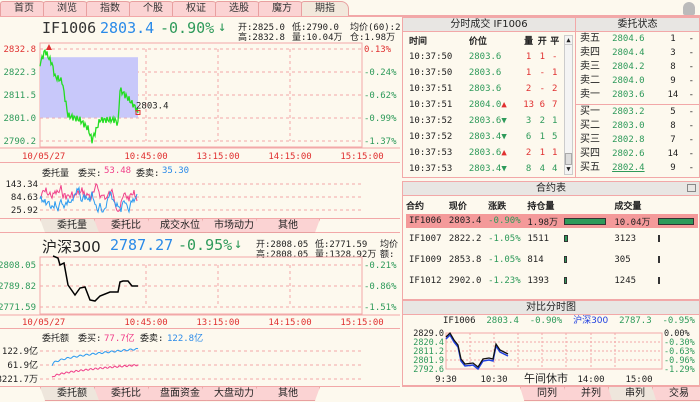 The image size is (700, 402). Describe the element at coordinates (679, 370) in the screenshot. I see `y-tick-pct: -1.29%` at that location.